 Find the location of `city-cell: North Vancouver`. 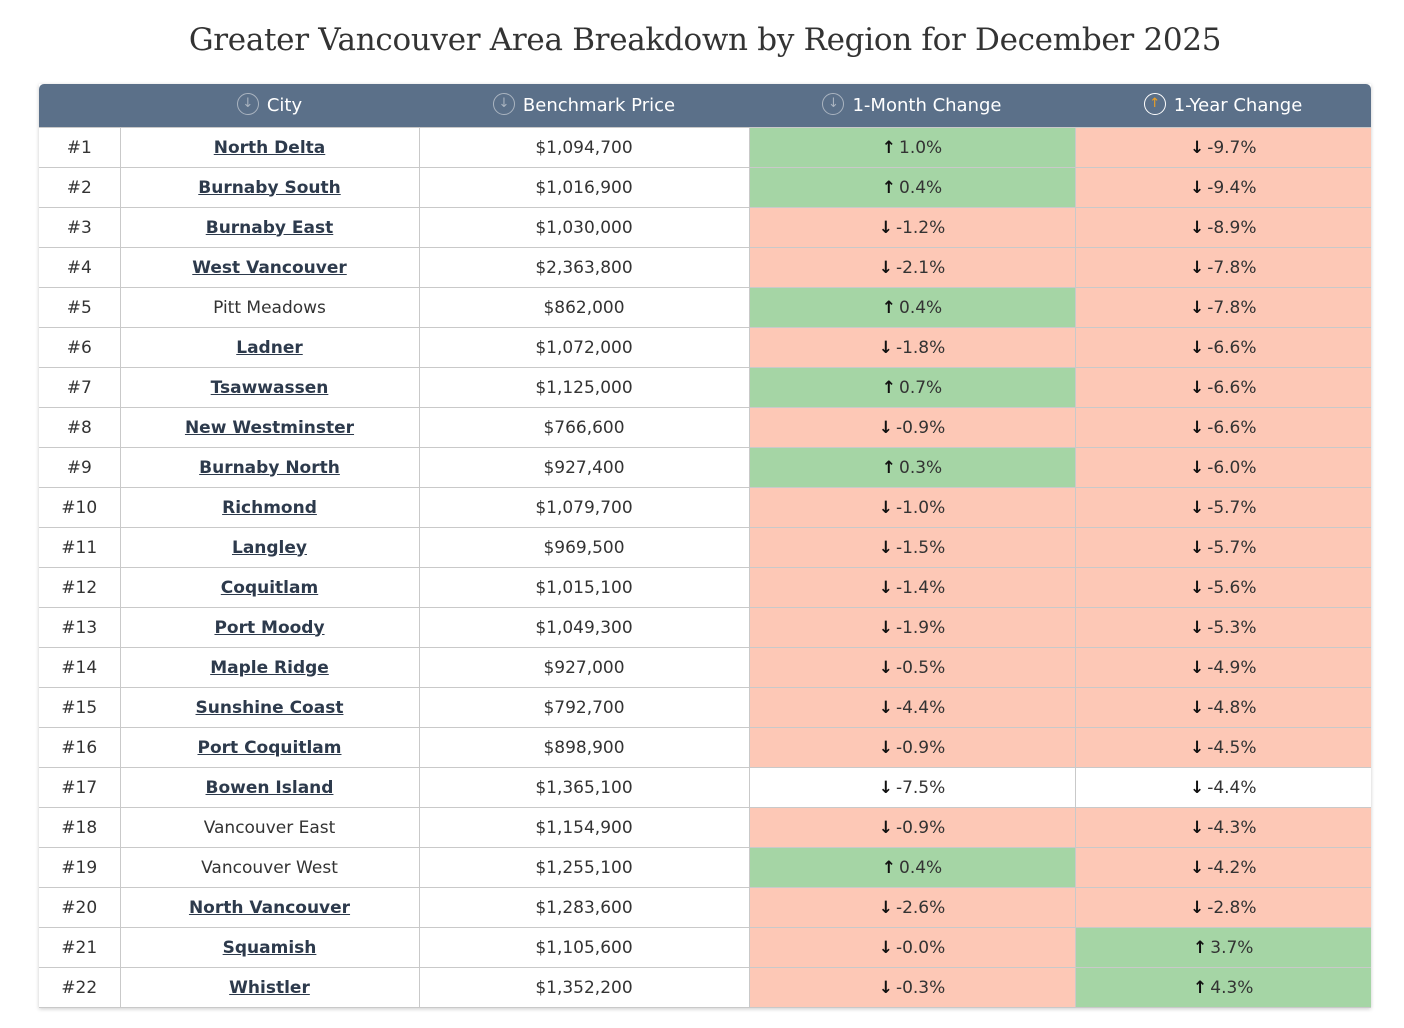

city-cell: North Vancouver is located at coordinates (269, 907).